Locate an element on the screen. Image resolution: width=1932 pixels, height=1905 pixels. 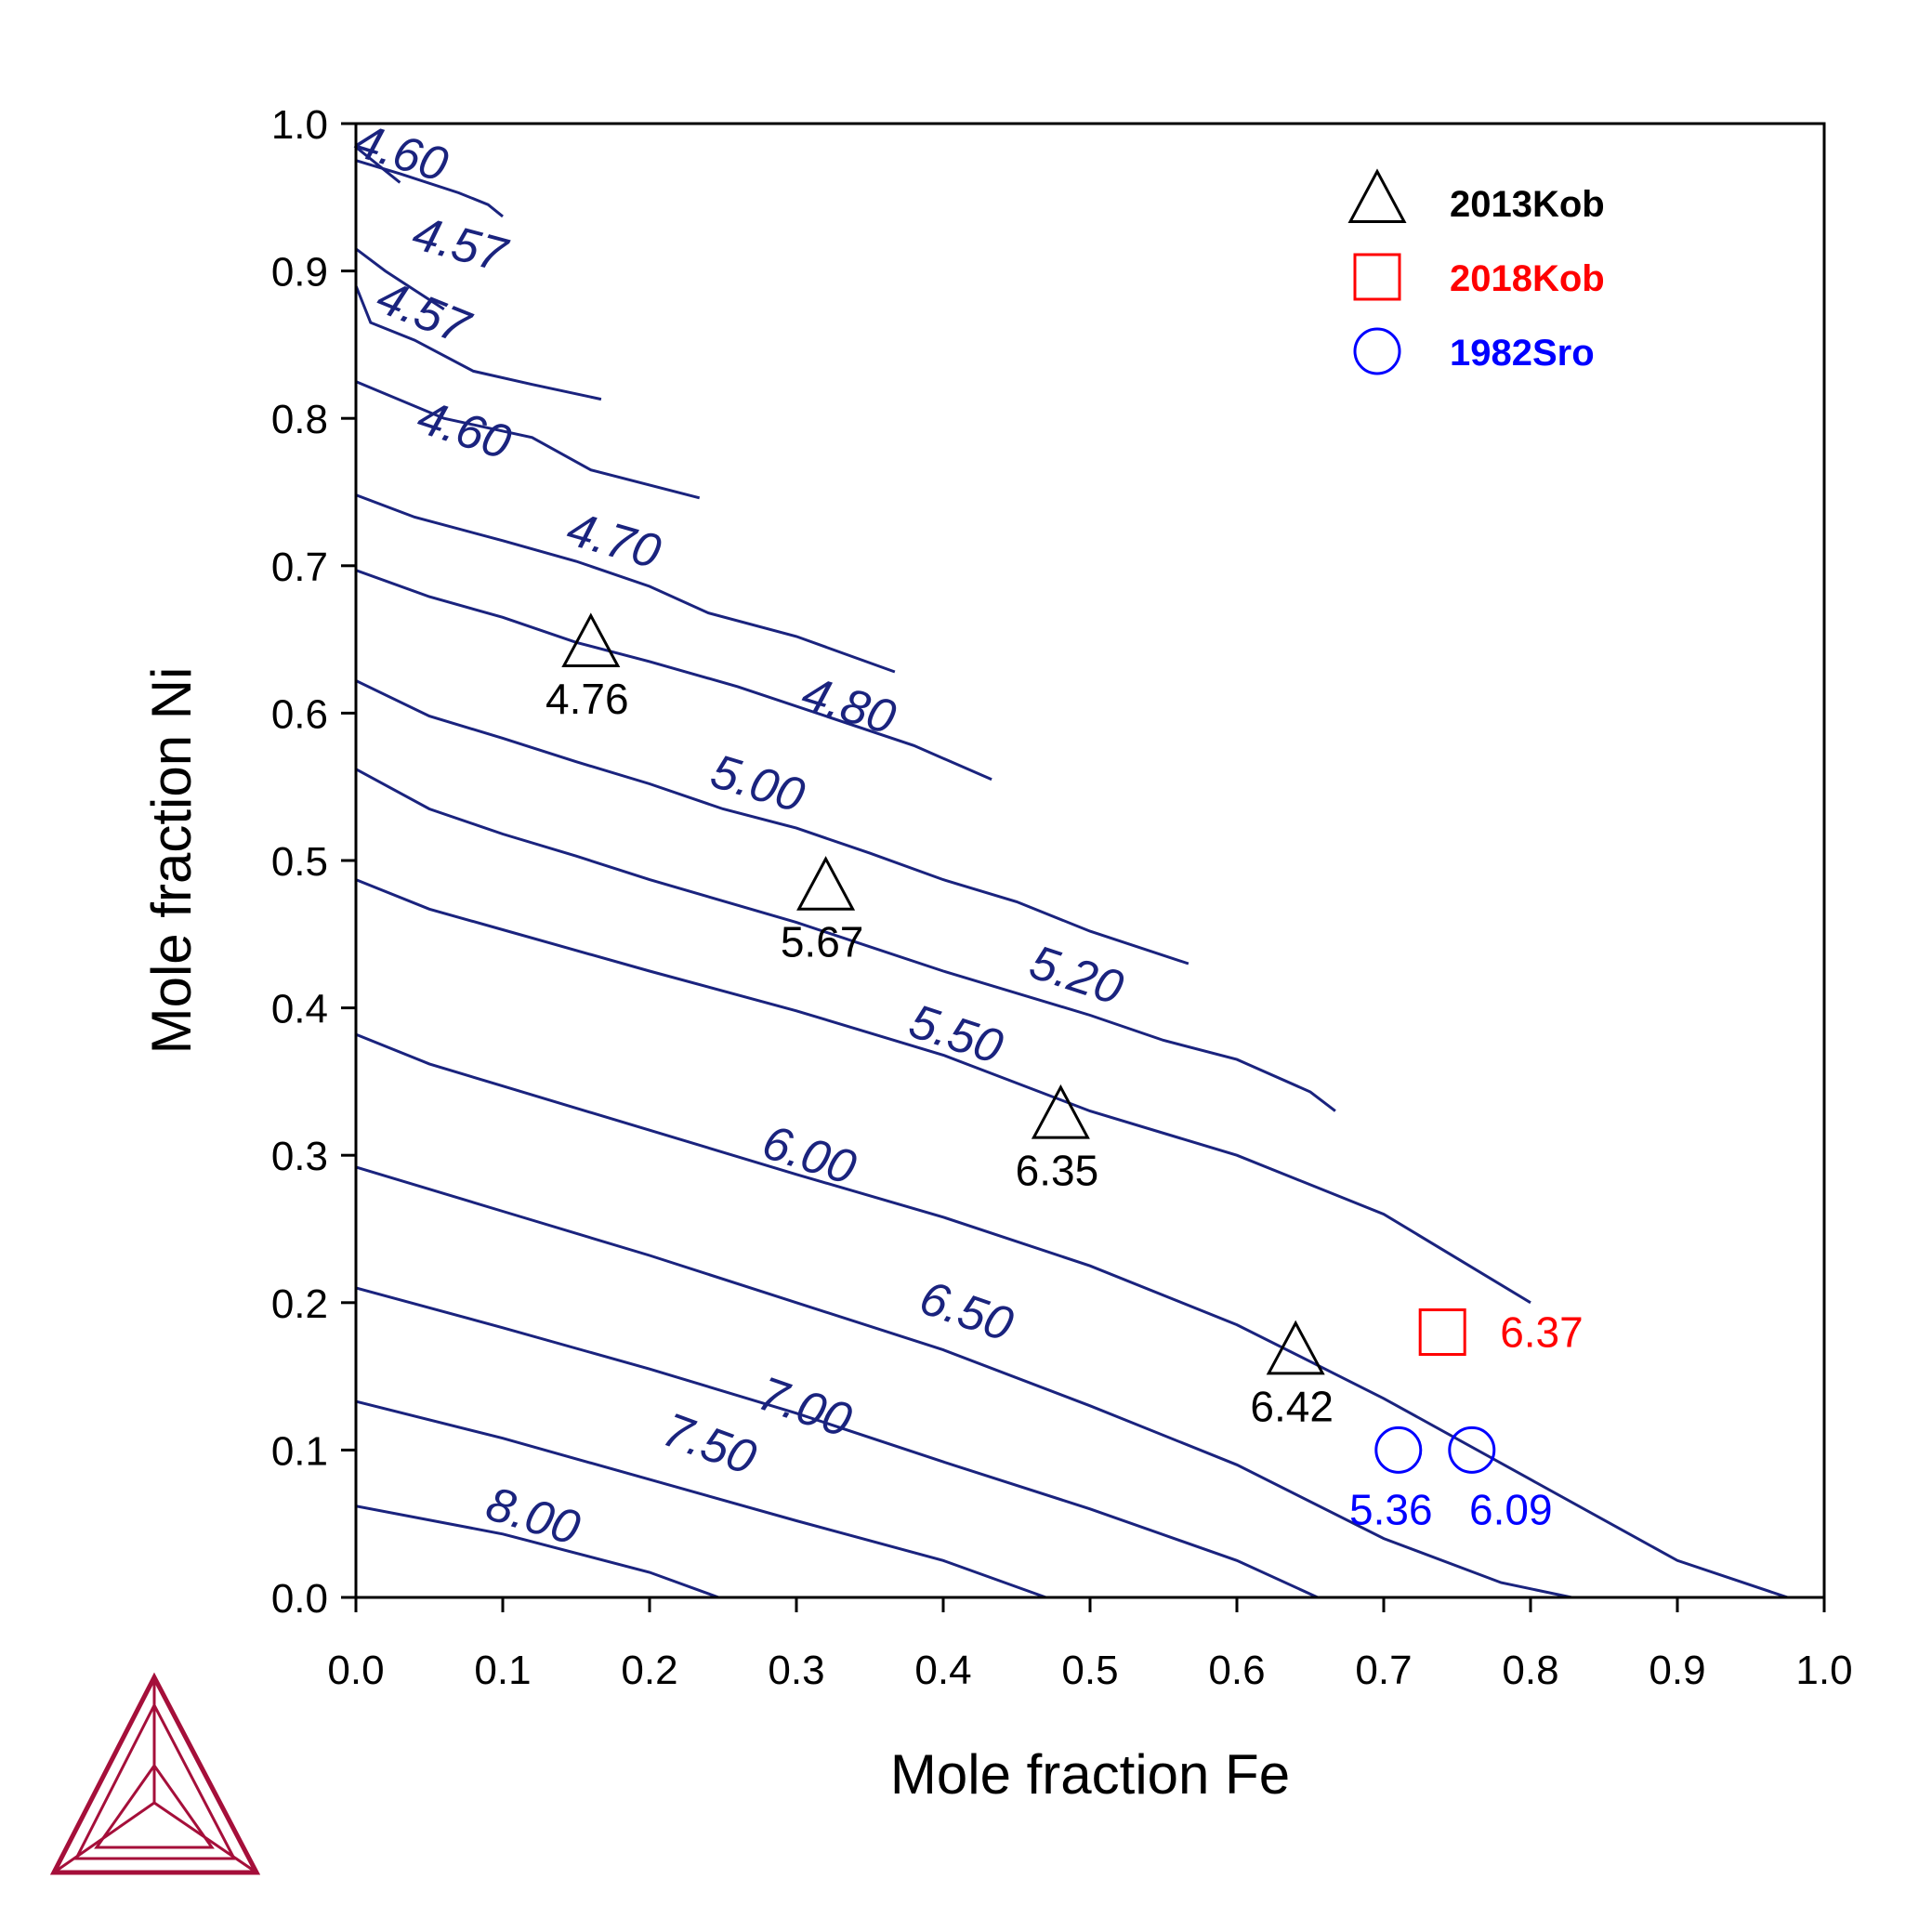
x-tick-label: 0.2 is located at coordinates (649, 1671).